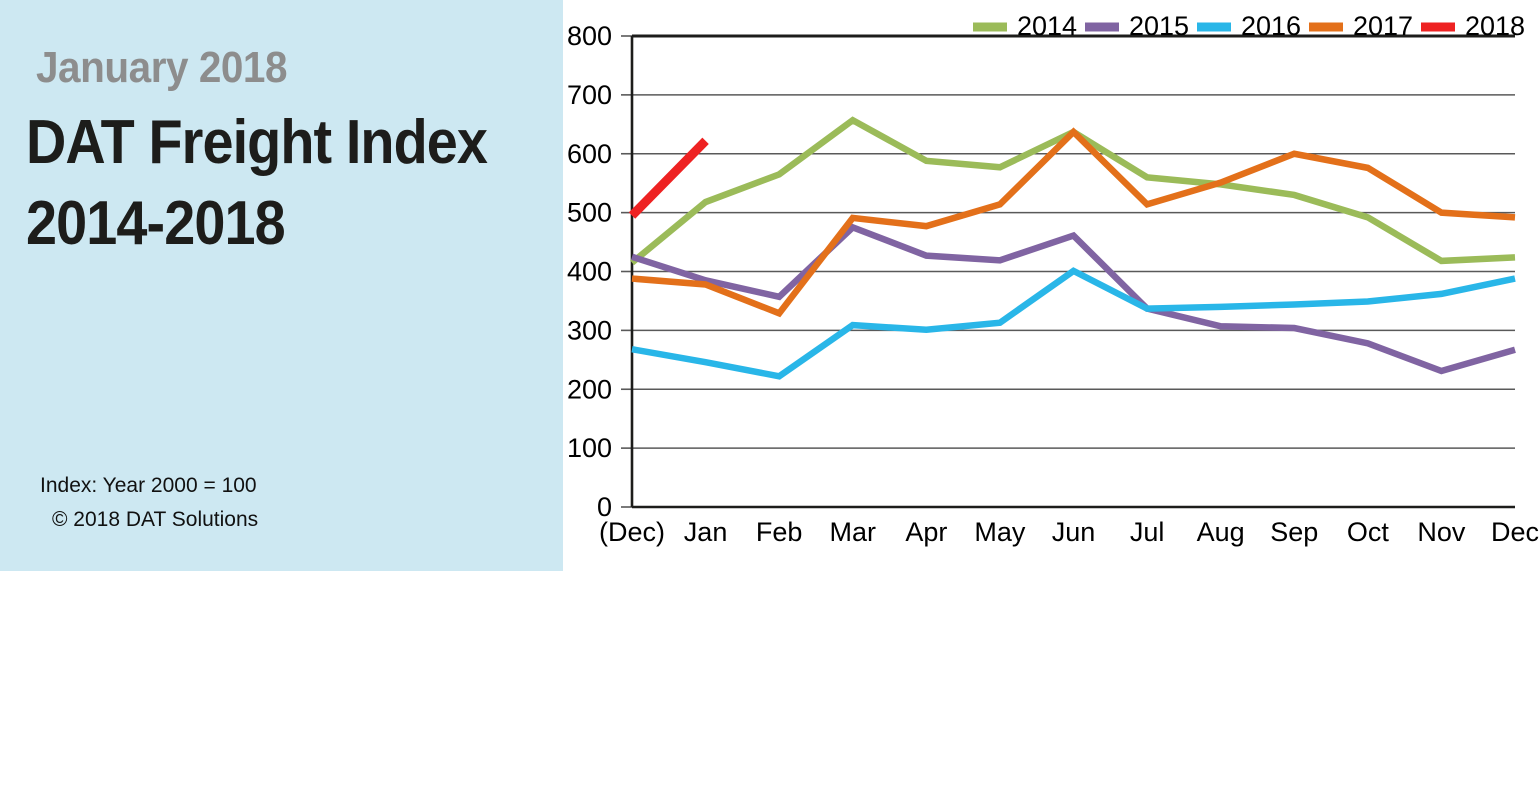 Image resolution: width=1540 pixels, height=800 pixels. What do you see at coordinates (1495, 26) in the screenshot?
I see `legend-label-2018: 2018` at bounding box center [1495, 26].